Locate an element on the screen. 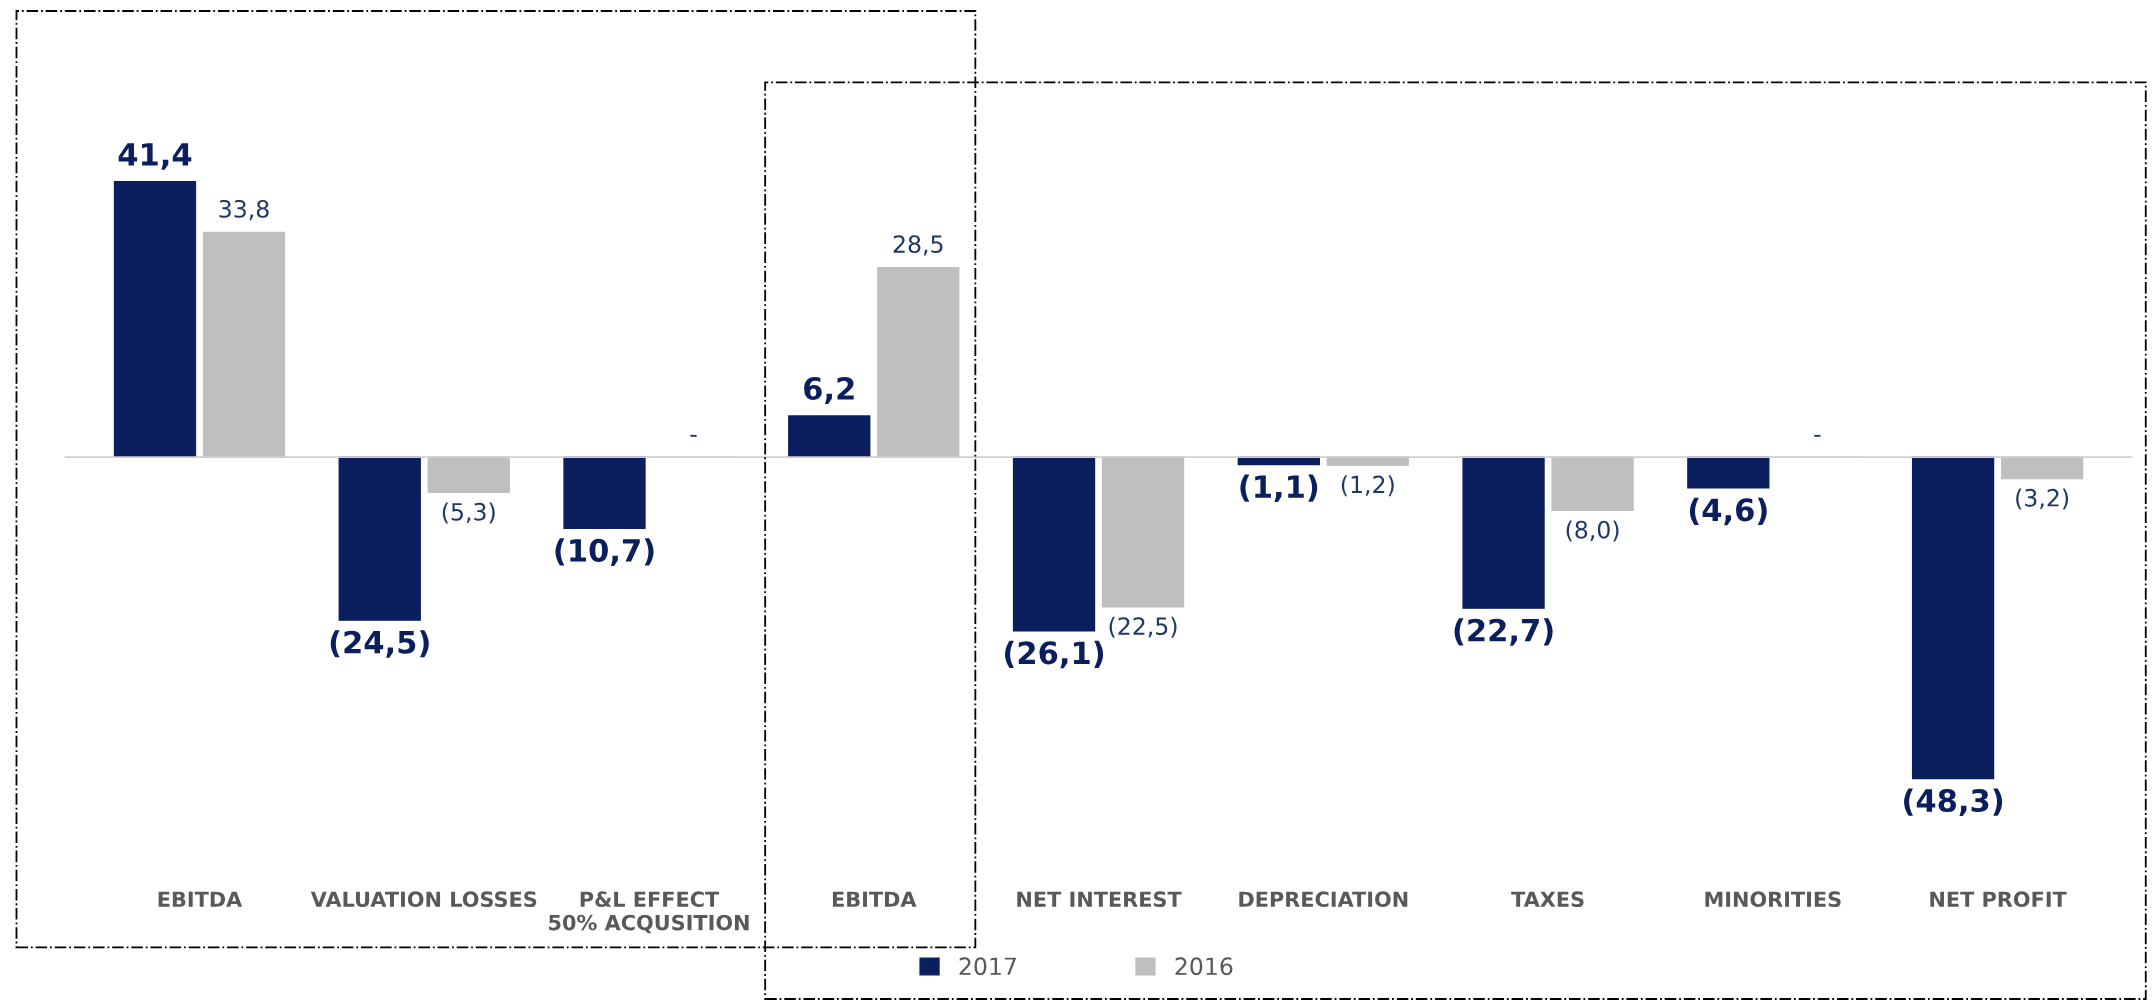  data-label: 28,5 is located at coordinates (918, 245).